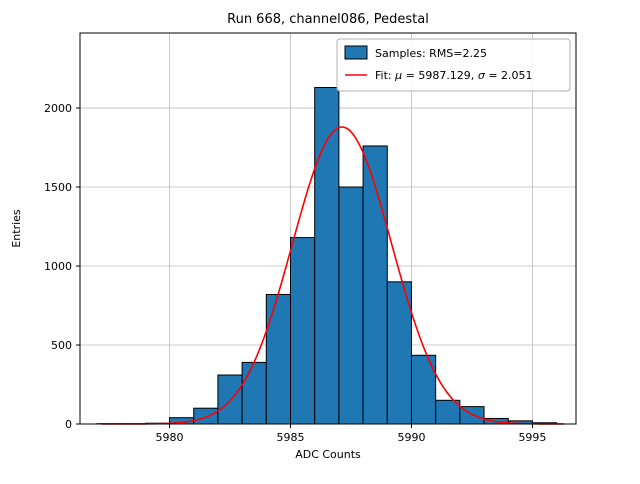  What do you see at coordinates (68, 424) in the screenshot?
I see `y-tick-label: 0` at bounding box center [68, 424].